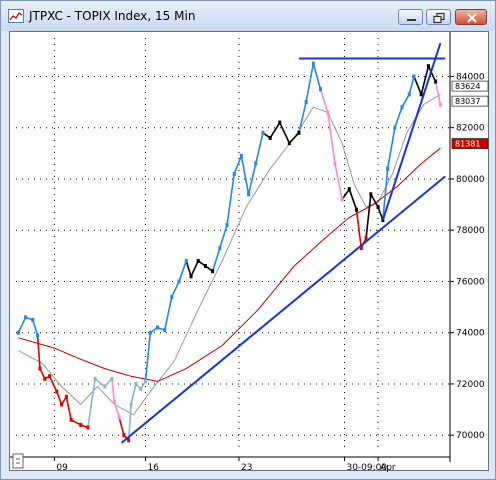  I want to click on close-icon, so click(472, 18).